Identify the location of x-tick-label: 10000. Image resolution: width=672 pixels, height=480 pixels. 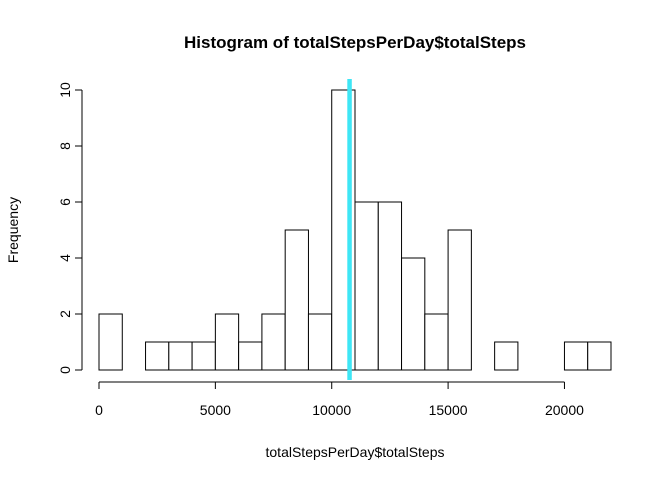
(331, 410).